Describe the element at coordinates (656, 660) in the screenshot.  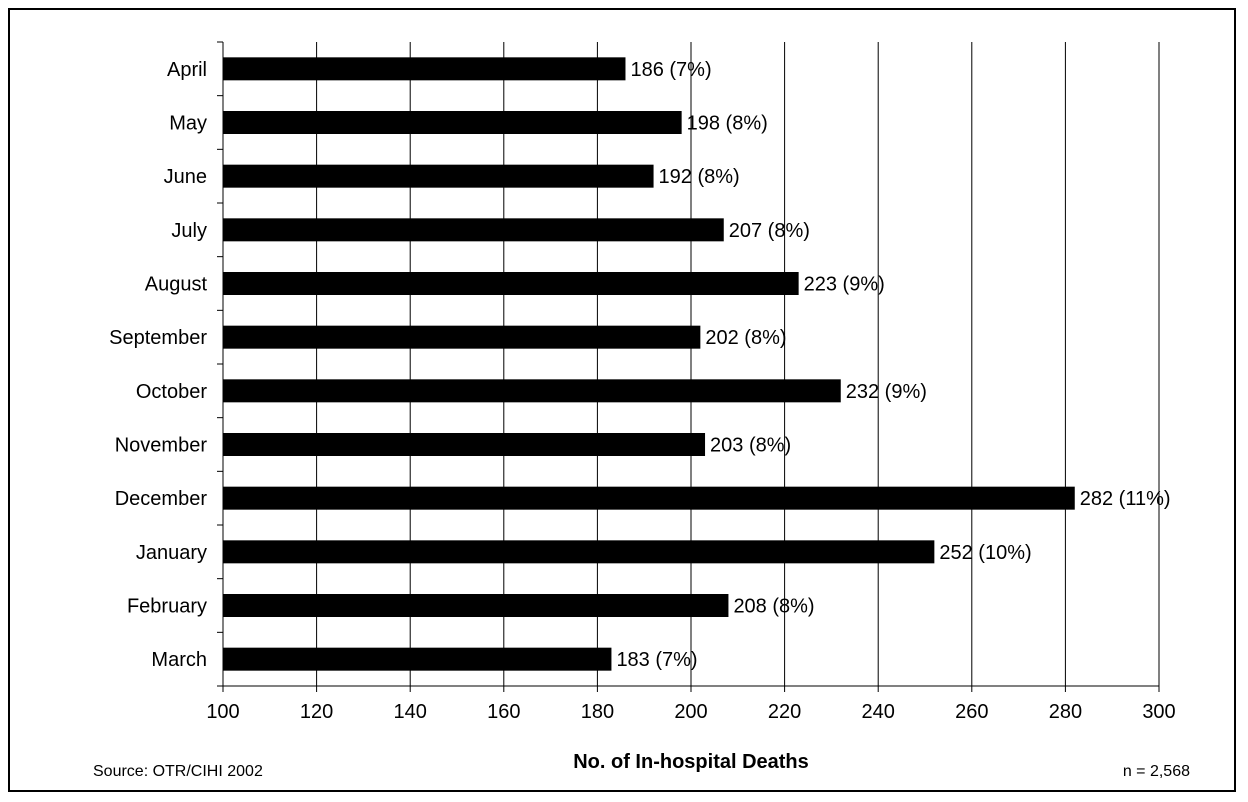
I see `data-label: 183 (7%)` at that location.